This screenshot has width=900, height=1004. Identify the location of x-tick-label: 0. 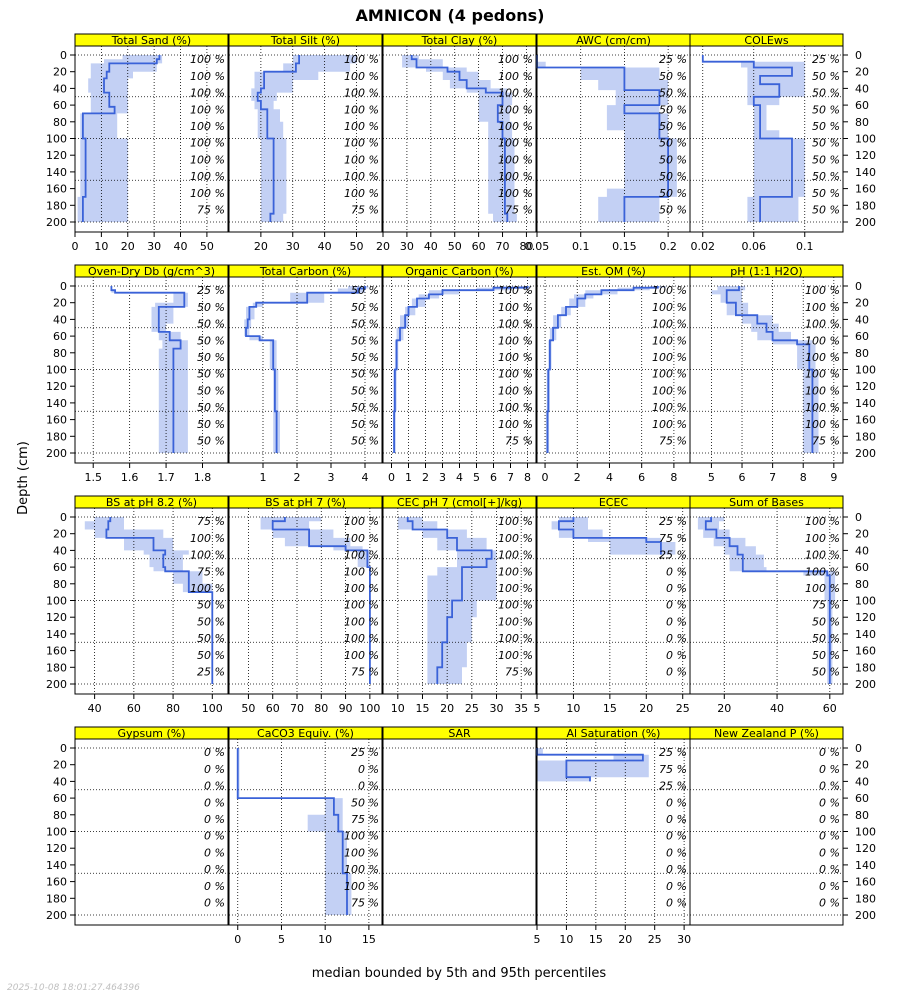
(237, 939).